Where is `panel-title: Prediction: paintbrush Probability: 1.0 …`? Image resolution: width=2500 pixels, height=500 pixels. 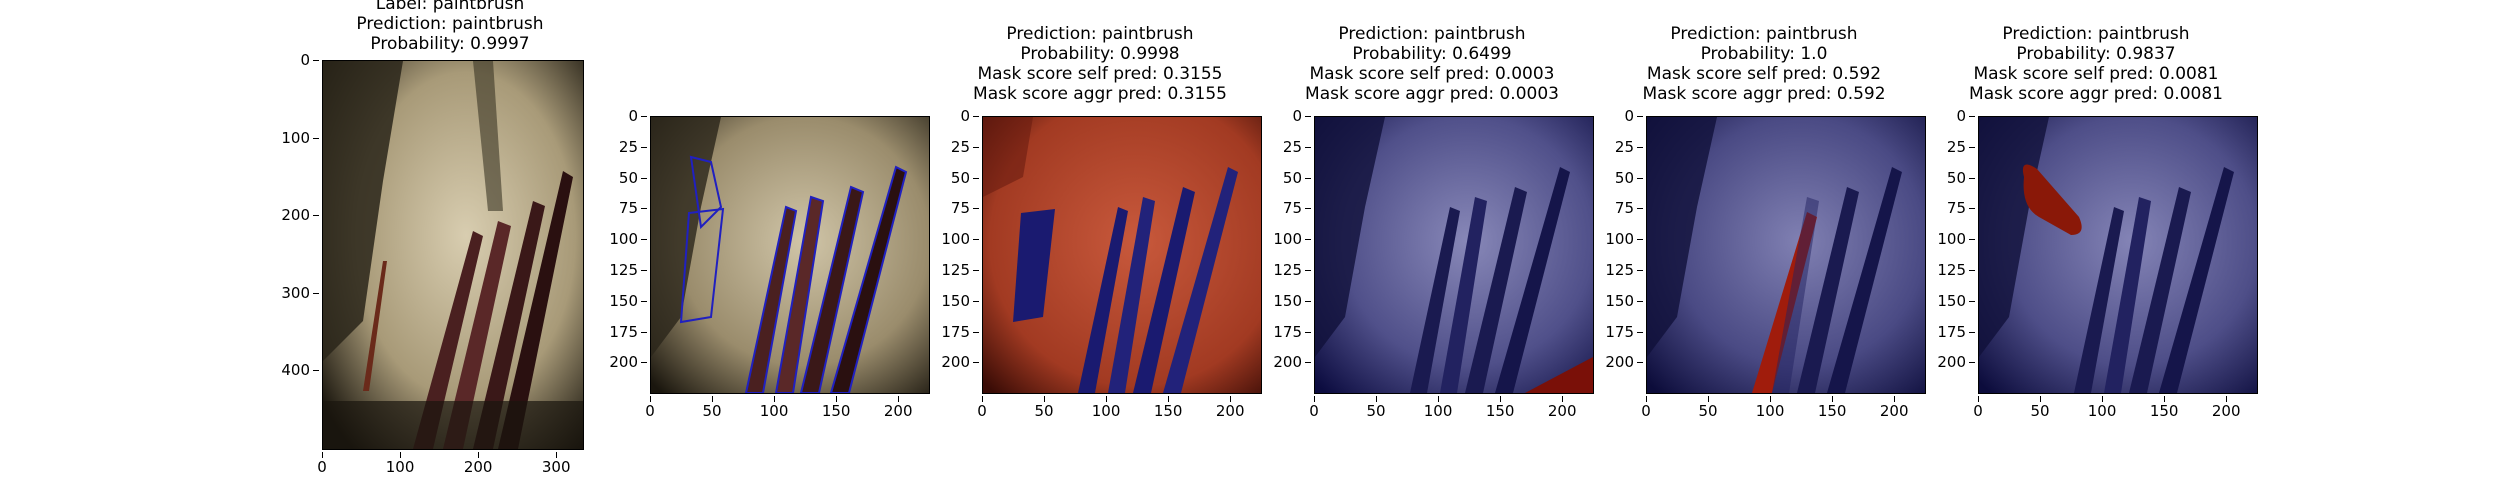 panel-title: Prediction: paintbrush Probability: 1.0 … is located at coordinates (1764, 64).